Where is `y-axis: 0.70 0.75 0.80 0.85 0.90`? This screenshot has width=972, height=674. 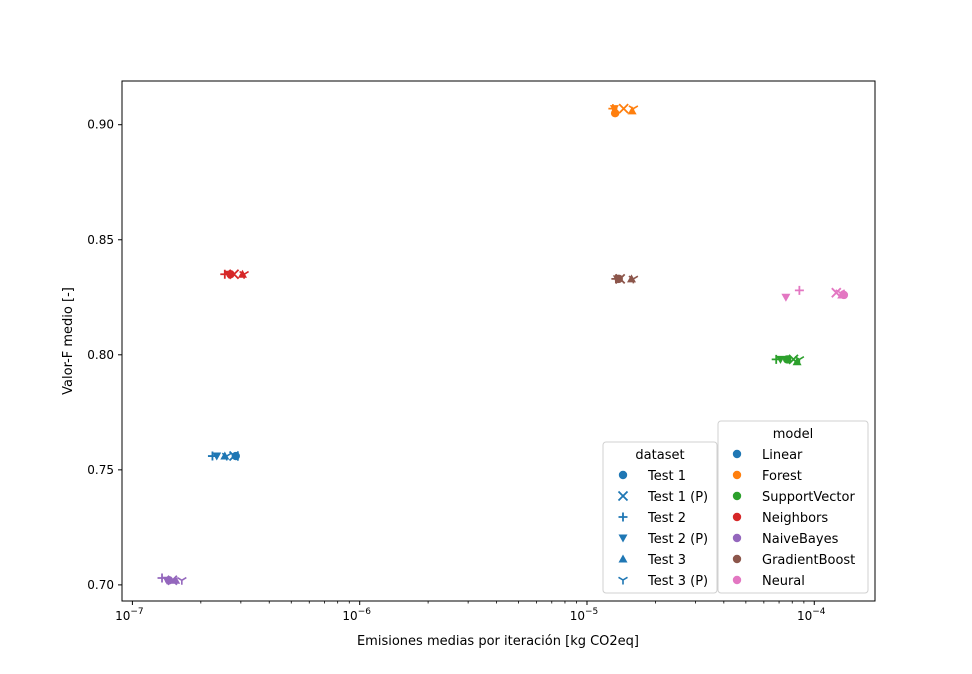
y-axis: 0.70 0.75 0.80 0.85 0.90 is located at coordinates (104, 355).